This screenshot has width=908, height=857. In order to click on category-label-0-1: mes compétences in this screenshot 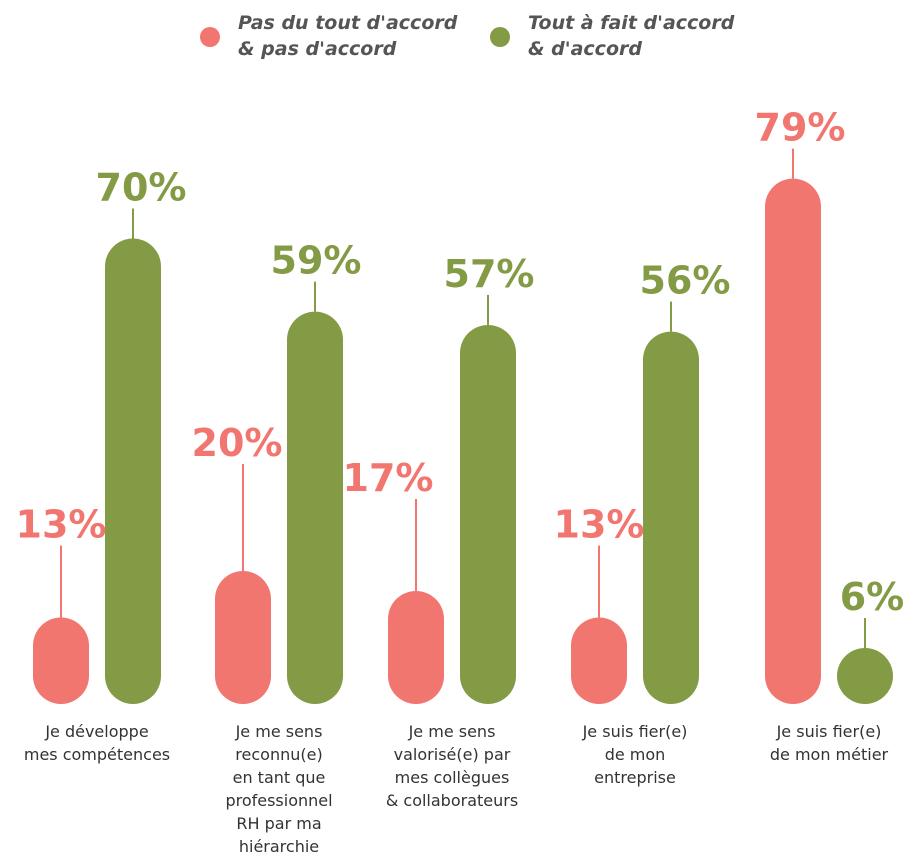, I will do `click(97, 754)`.